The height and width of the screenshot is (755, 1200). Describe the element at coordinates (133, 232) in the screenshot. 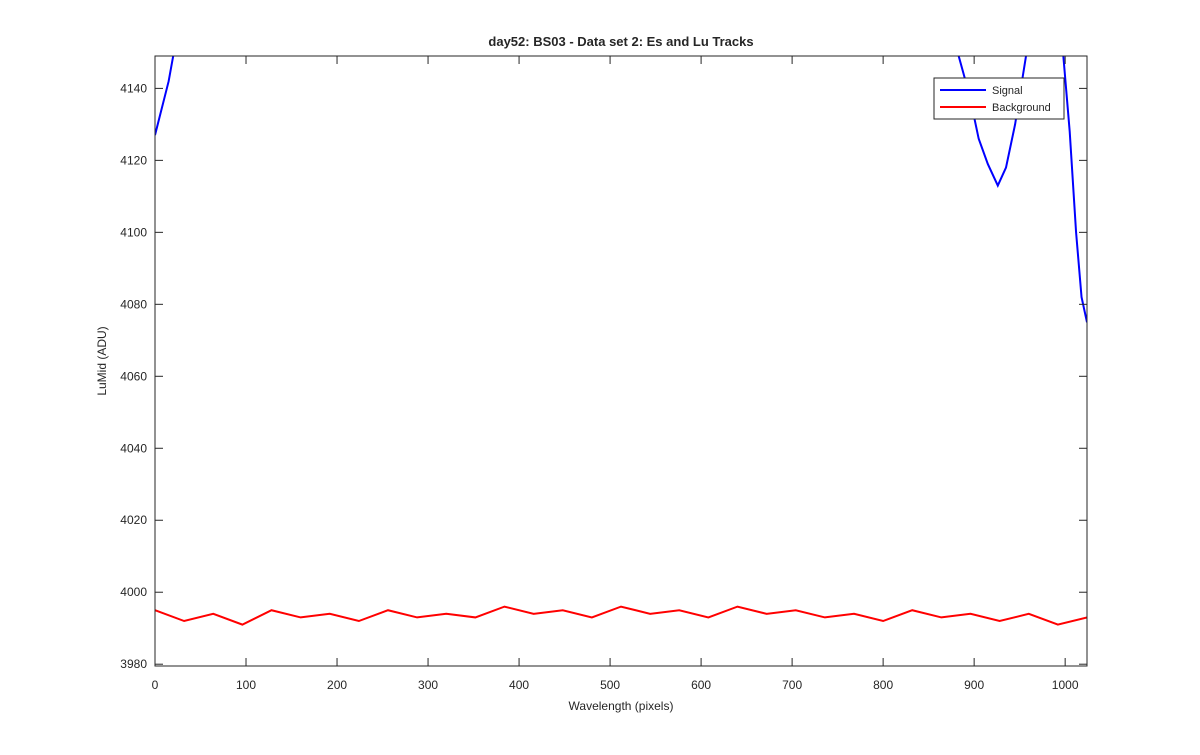

I see `y-tick-label: 4100` at that location.